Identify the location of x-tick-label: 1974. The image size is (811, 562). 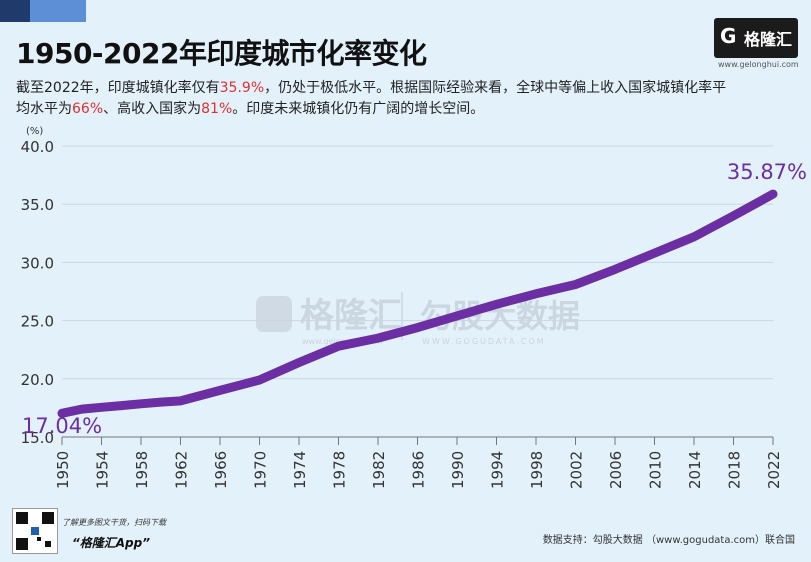
(300, 470).